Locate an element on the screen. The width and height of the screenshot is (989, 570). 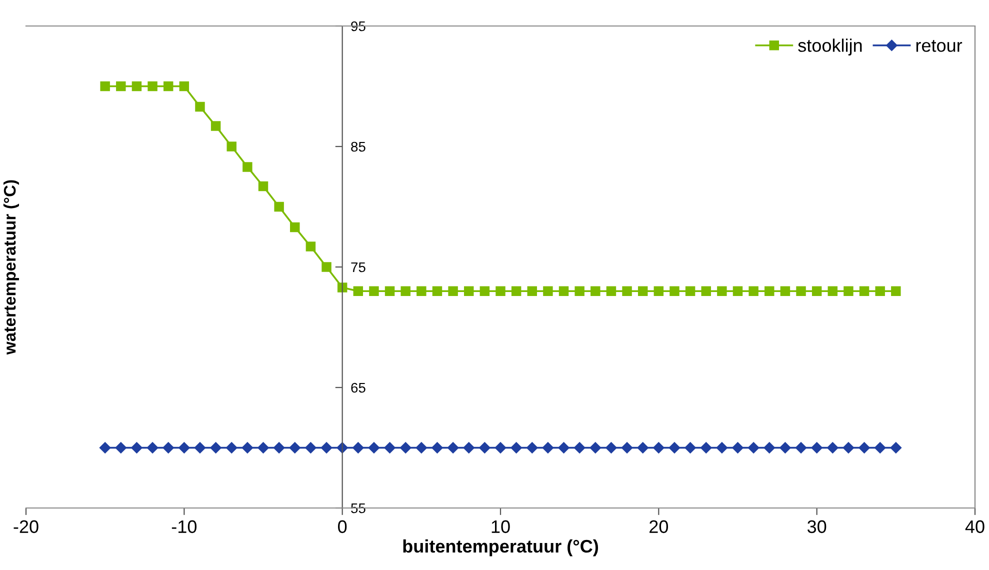
x-tick-label: 10 is located at coordinates (501, 527).